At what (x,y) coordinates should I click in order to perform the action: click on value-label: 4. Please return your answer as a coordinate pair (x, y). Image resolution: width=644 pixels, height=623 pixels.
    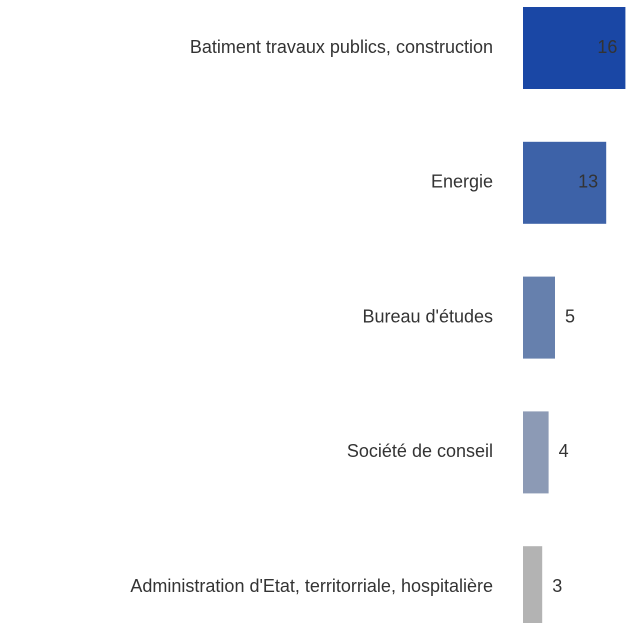
    Looking at the image, I should click on (564, 451).